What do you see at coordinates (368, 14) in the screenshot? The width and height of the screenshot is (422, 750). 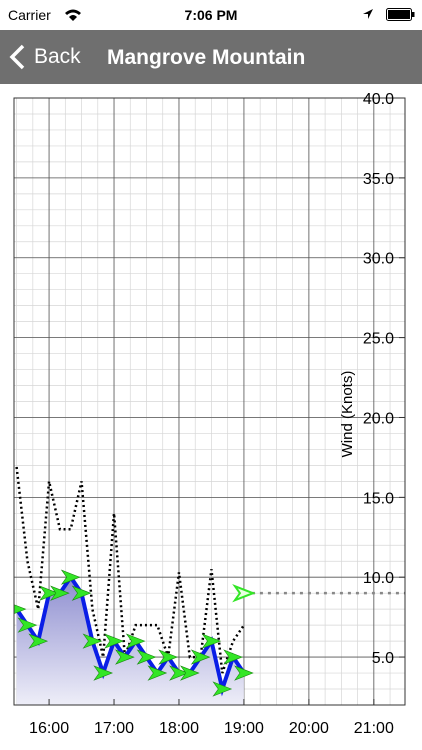 I see `location-icon` at bounding box center [368, 14].